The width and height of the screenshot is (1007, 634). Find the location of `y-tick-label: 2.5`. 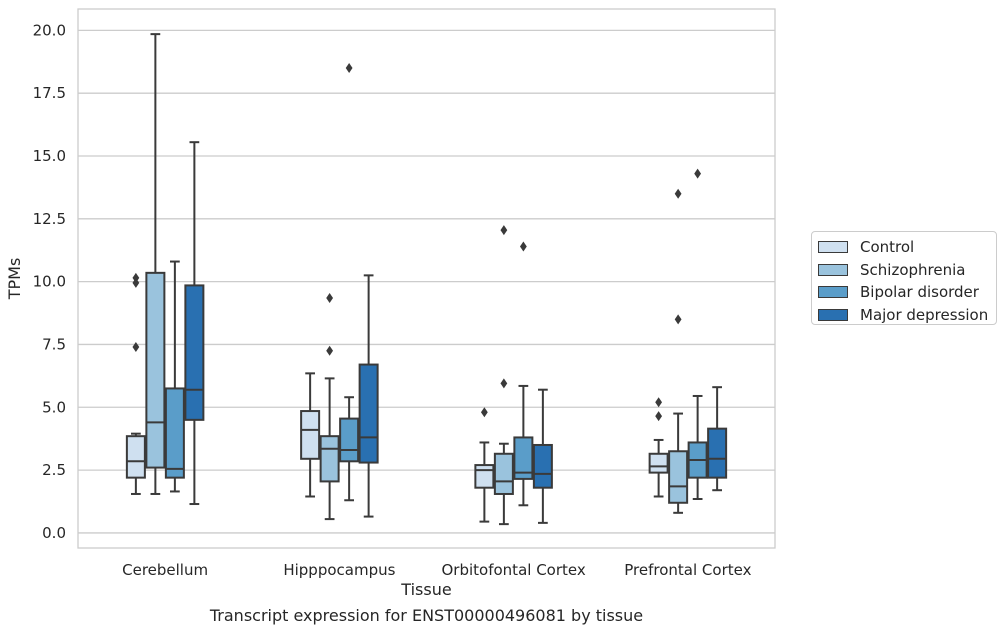

y-tick-label: 2.5 is located at coordinates (54, 470).